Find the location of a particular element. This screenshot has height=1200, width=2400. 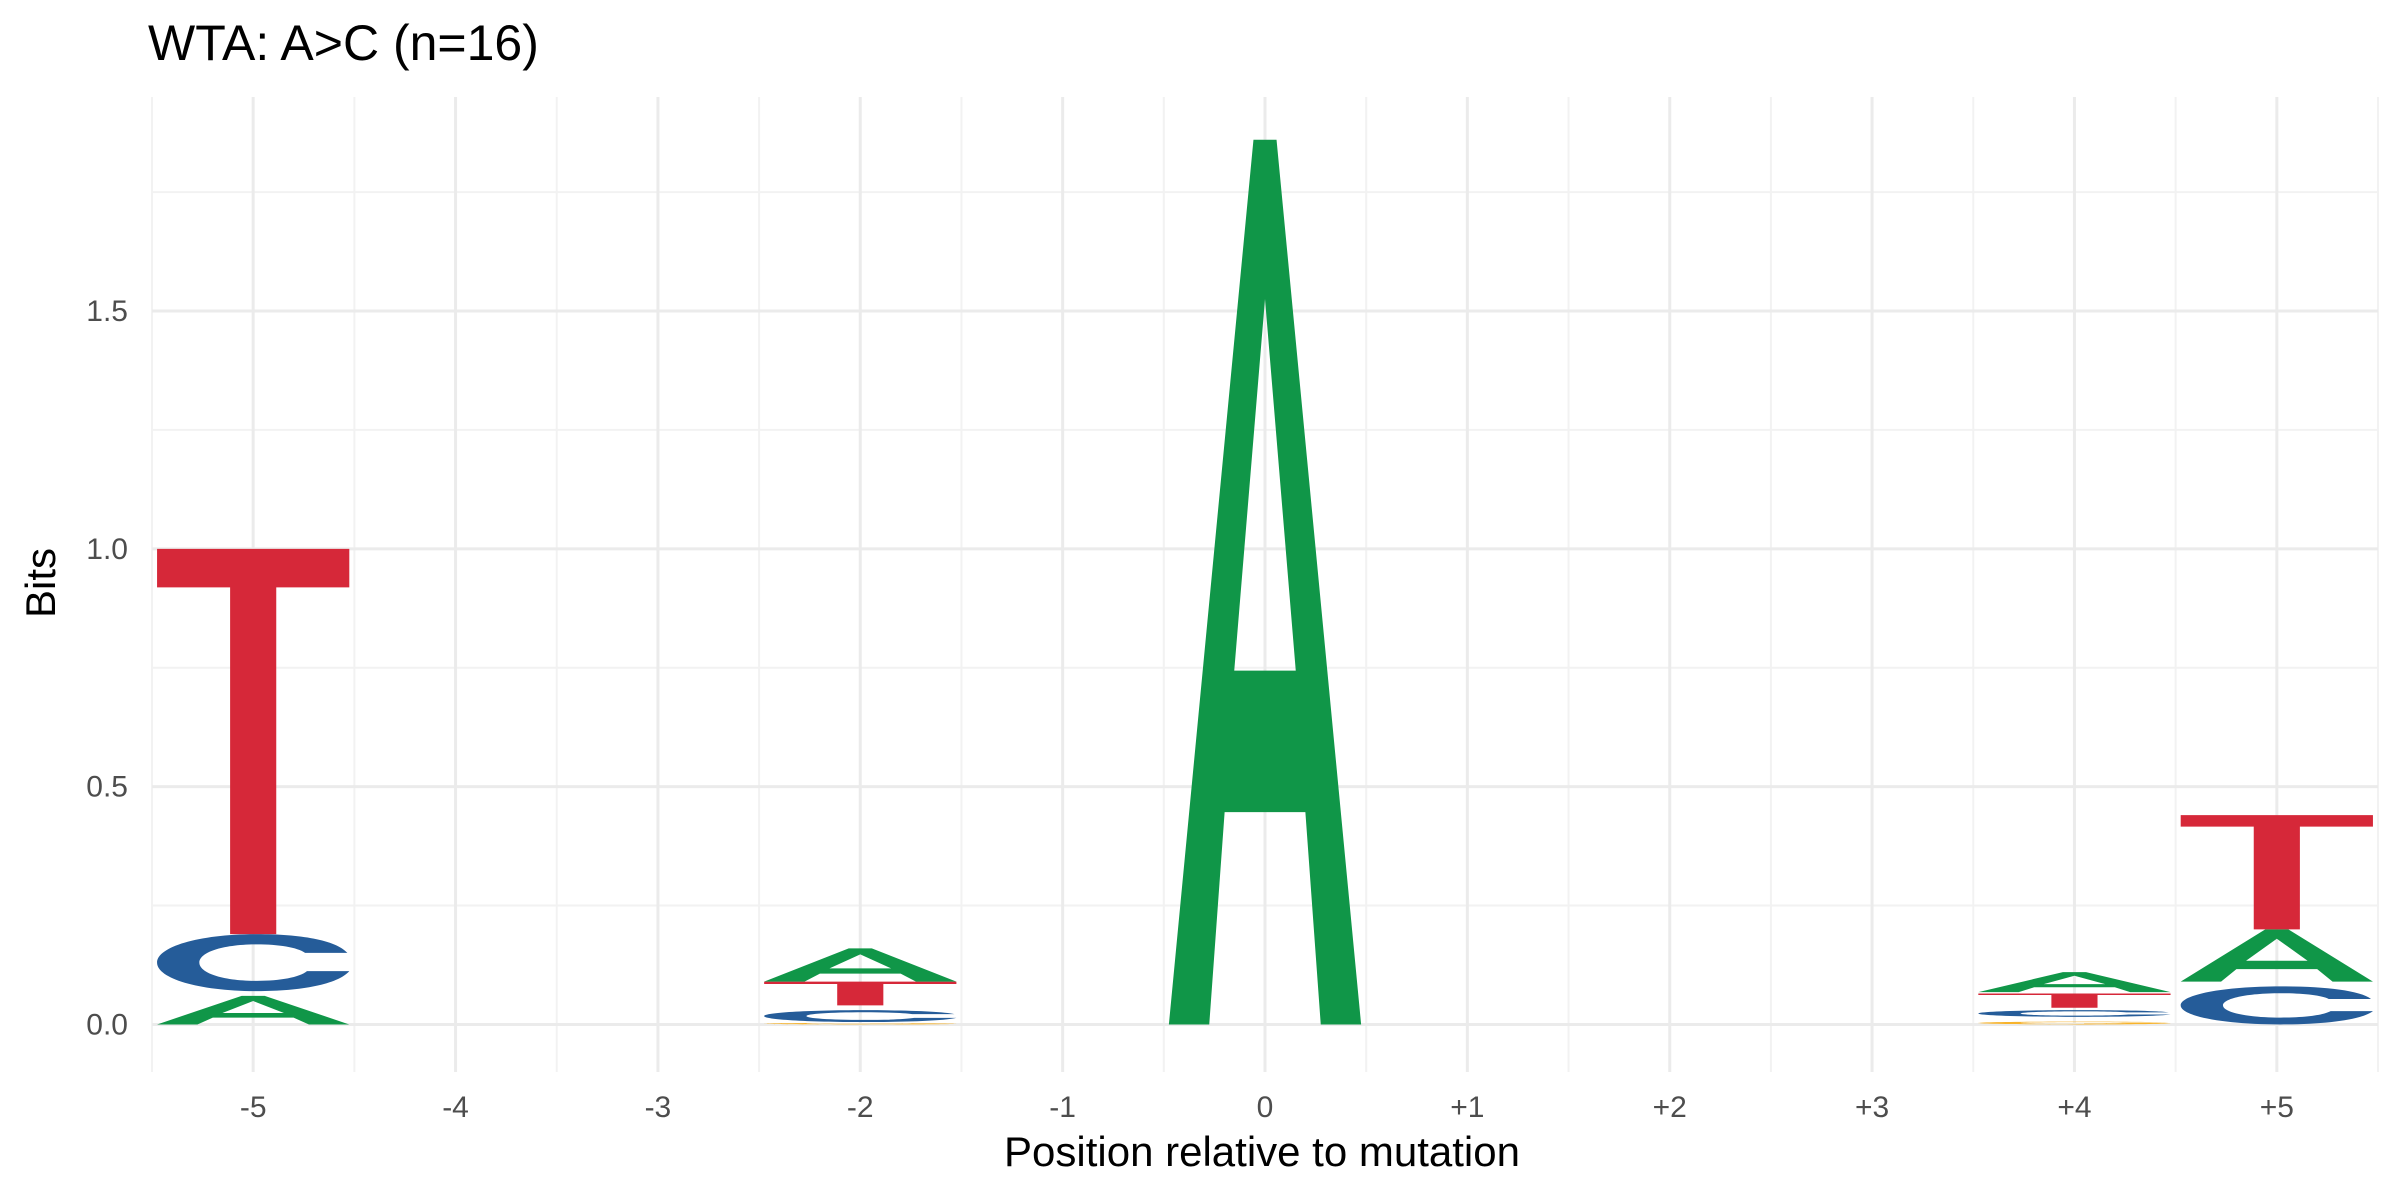

x-tick-label: +5 is located at coordinates (2277, 1107).